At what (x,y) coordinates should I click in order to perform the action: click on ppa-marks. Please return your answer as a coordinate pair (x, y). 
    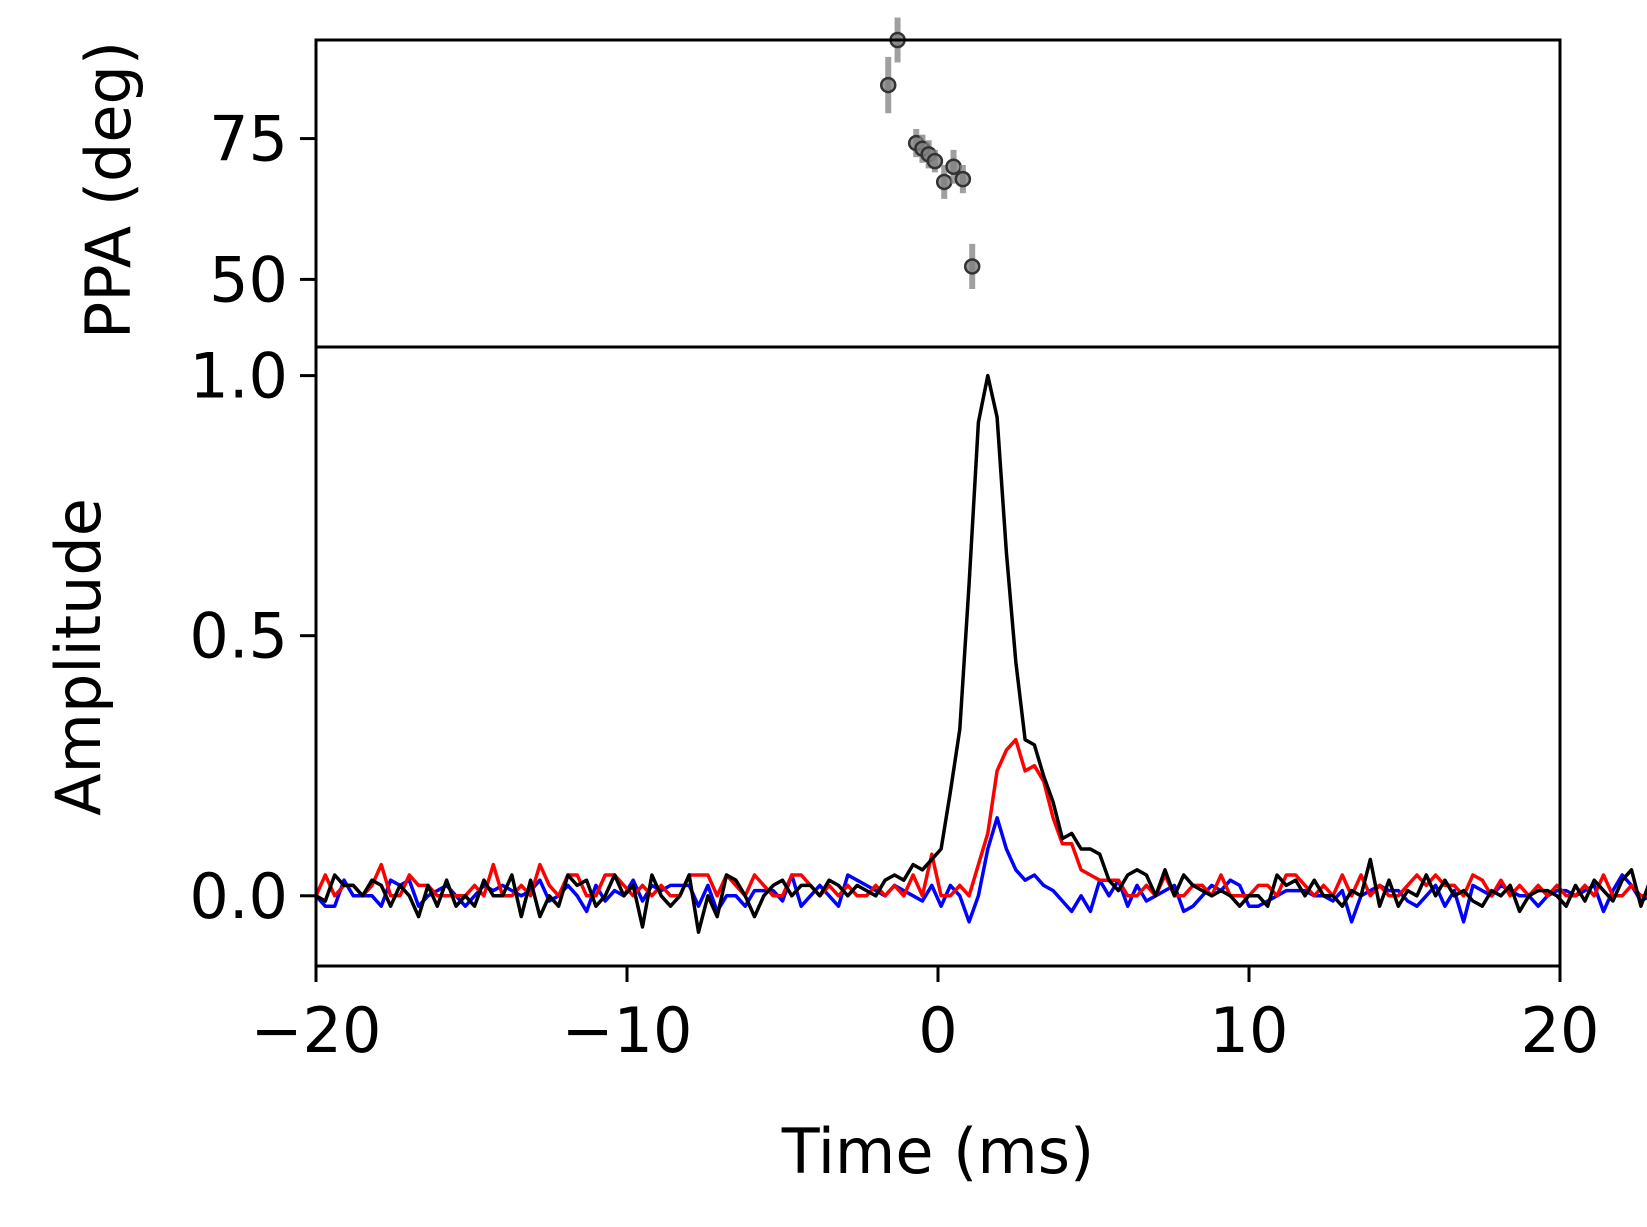
    Looking at the image, I should click on (930, 153).